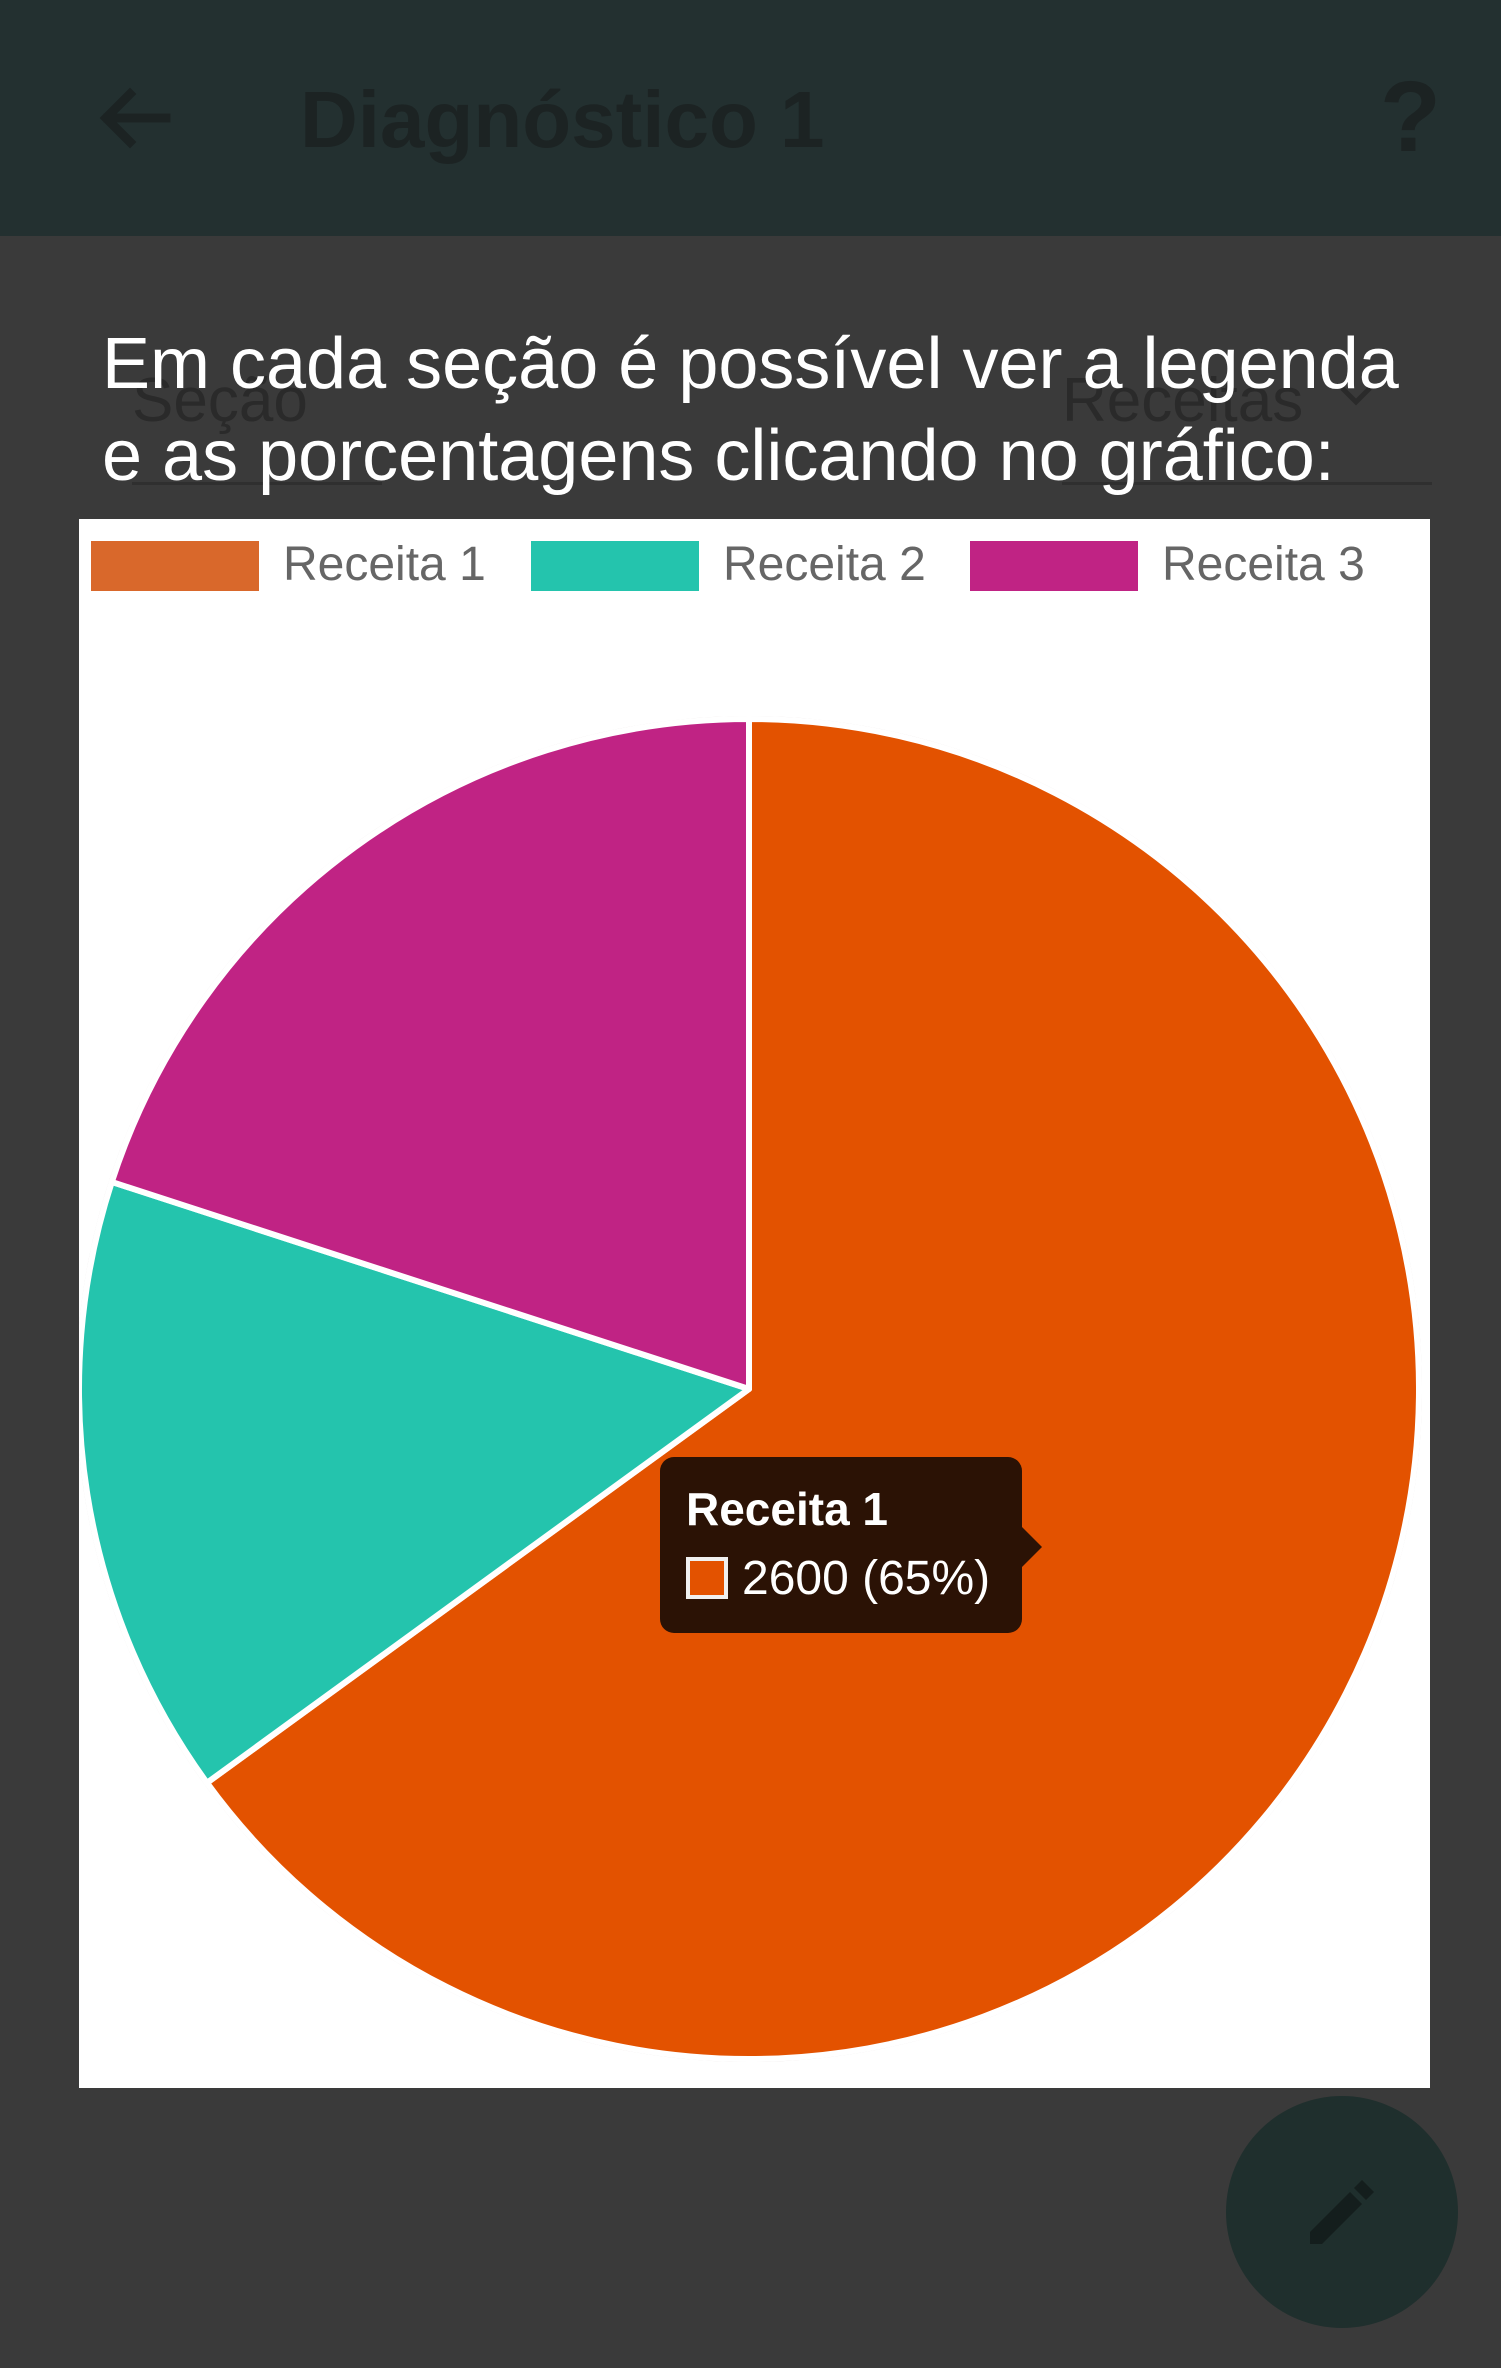 This screenshot has height=2368, width=1501. I want to click on help-button: ?, so click(1410, 117).